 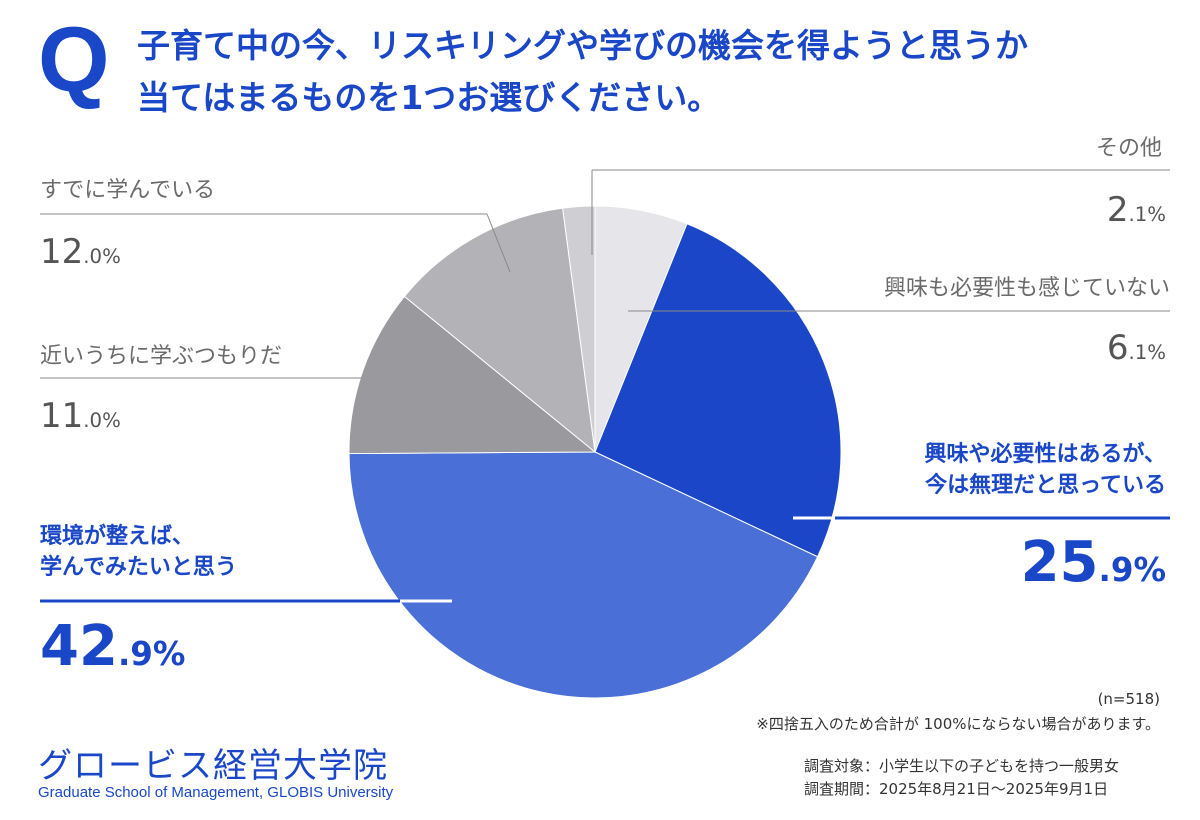 I want to click on slice-already, so click(x=499, y=330).